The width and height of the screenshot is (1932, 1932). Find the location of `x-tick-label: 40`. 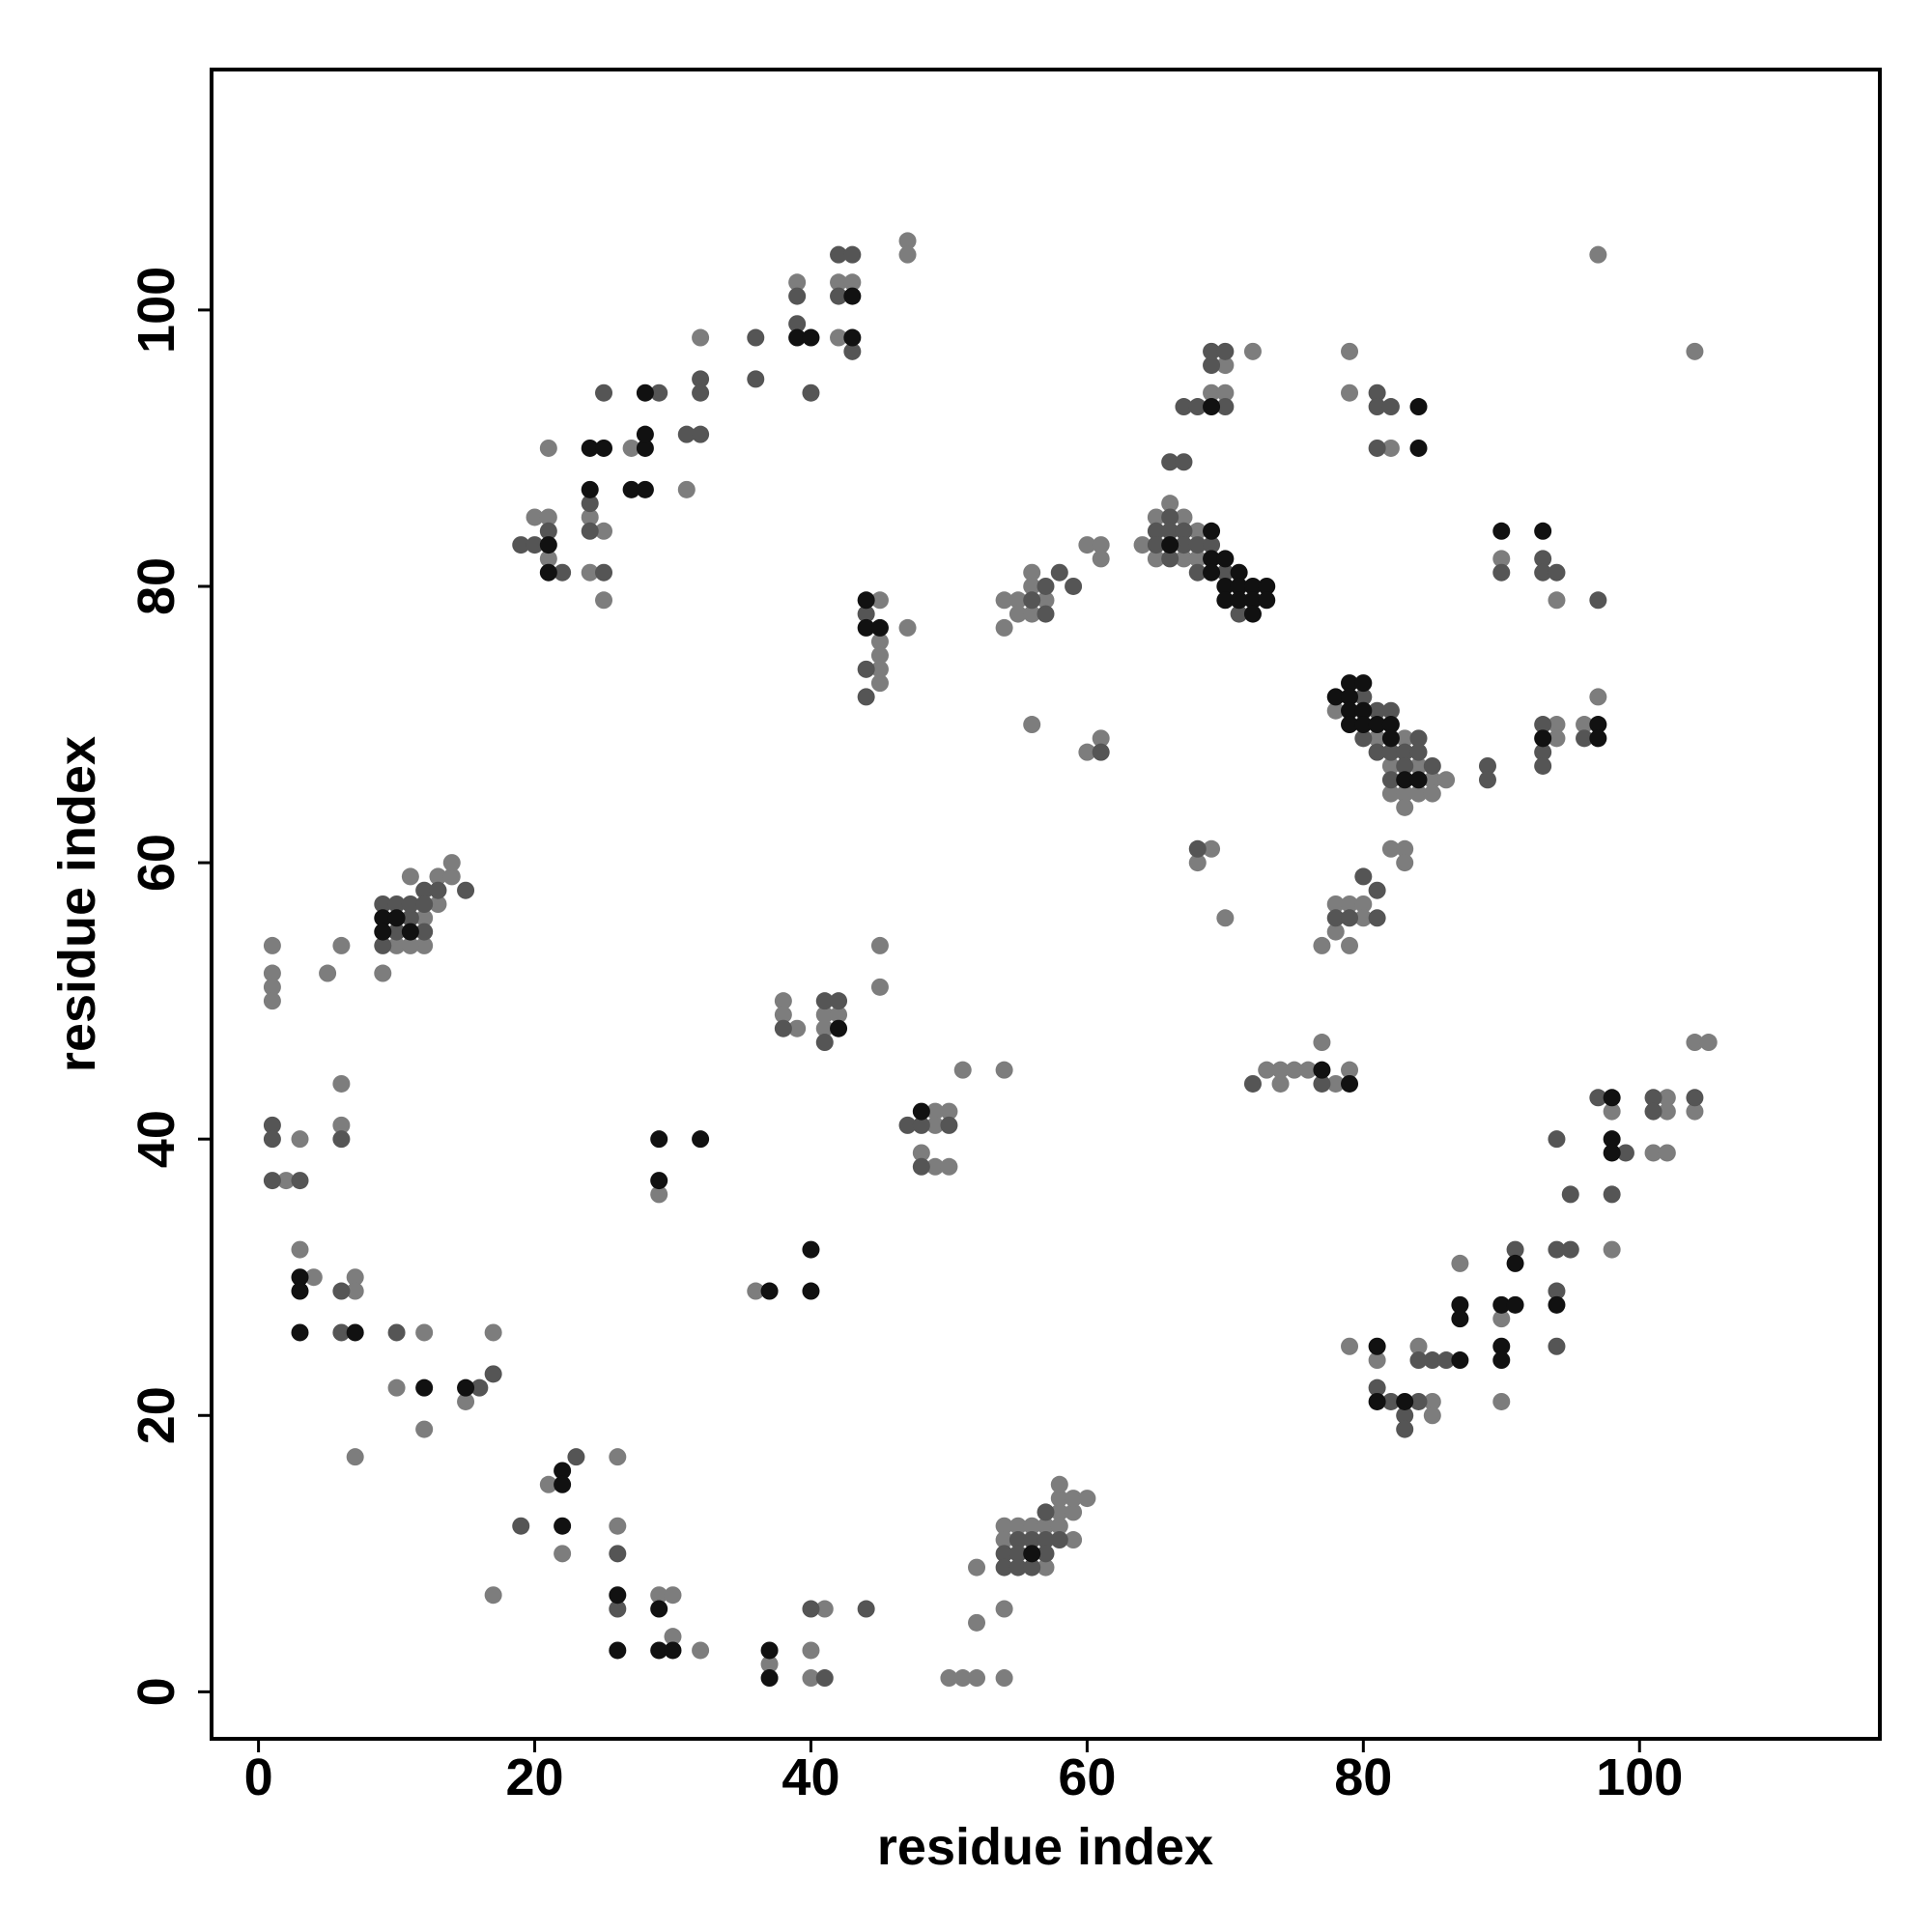

x-tick-label: 40 is located at coordinates (810, 1777).